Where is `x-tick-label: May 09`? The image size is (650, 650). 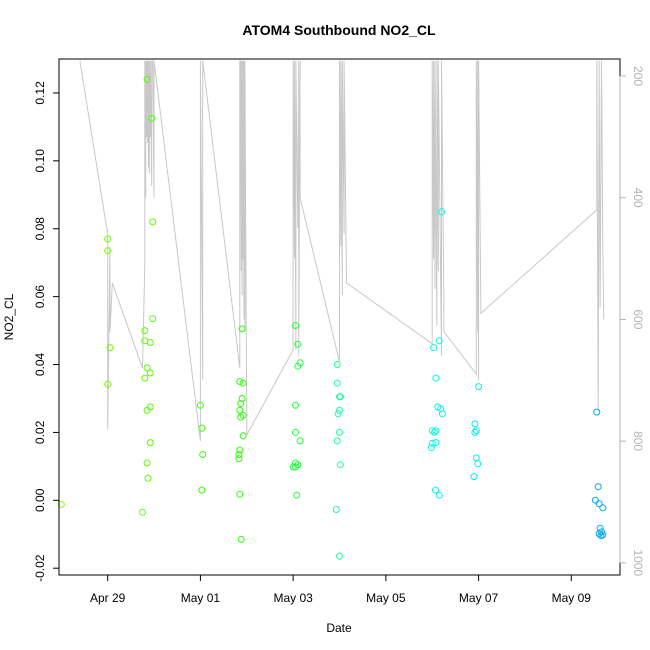 x-tick-label: May 09 is located at coordinates (572, 598).